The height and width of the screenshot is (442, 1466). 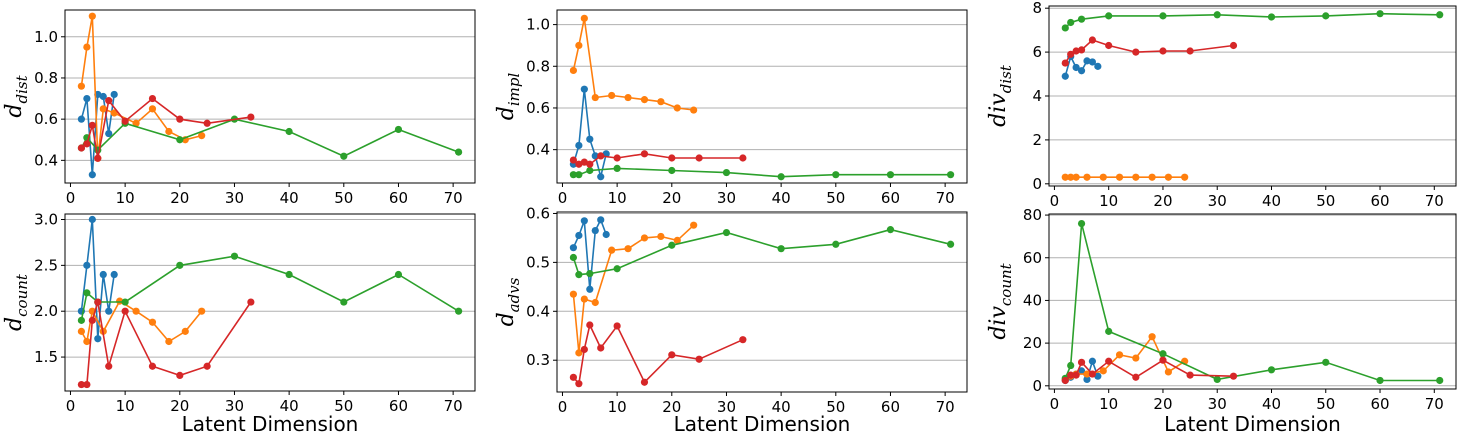 What do you see at coordinates (1162, 404) in the screenshot?
I see `xtick-label: 20` at bounding box center [1162, 404].